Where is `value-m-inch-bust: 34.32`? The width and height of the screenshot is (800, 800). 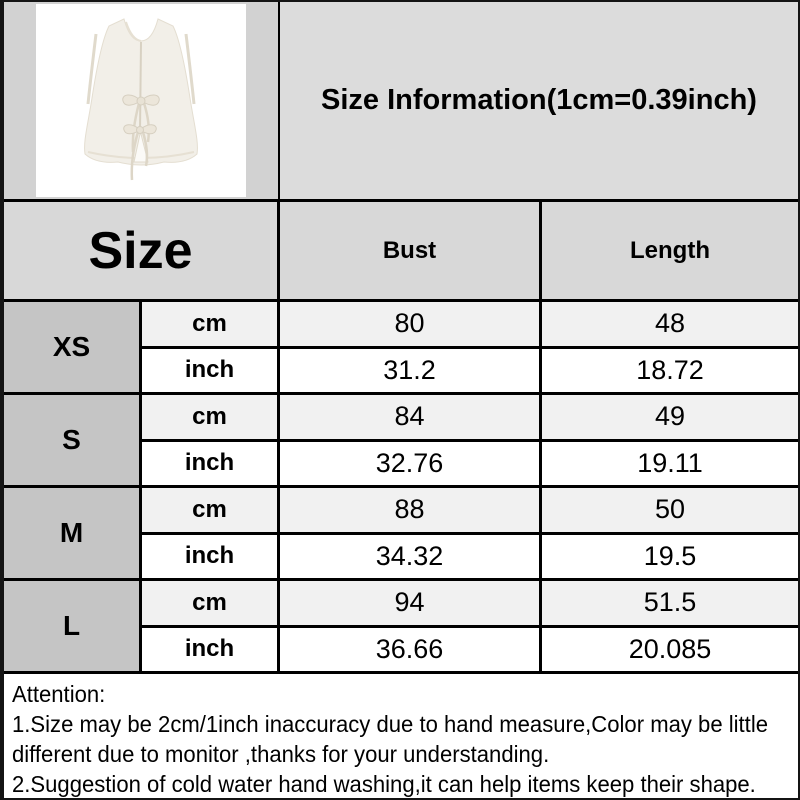
value-m-inch-bust: 34.32 is located at coordinates (411, 557).